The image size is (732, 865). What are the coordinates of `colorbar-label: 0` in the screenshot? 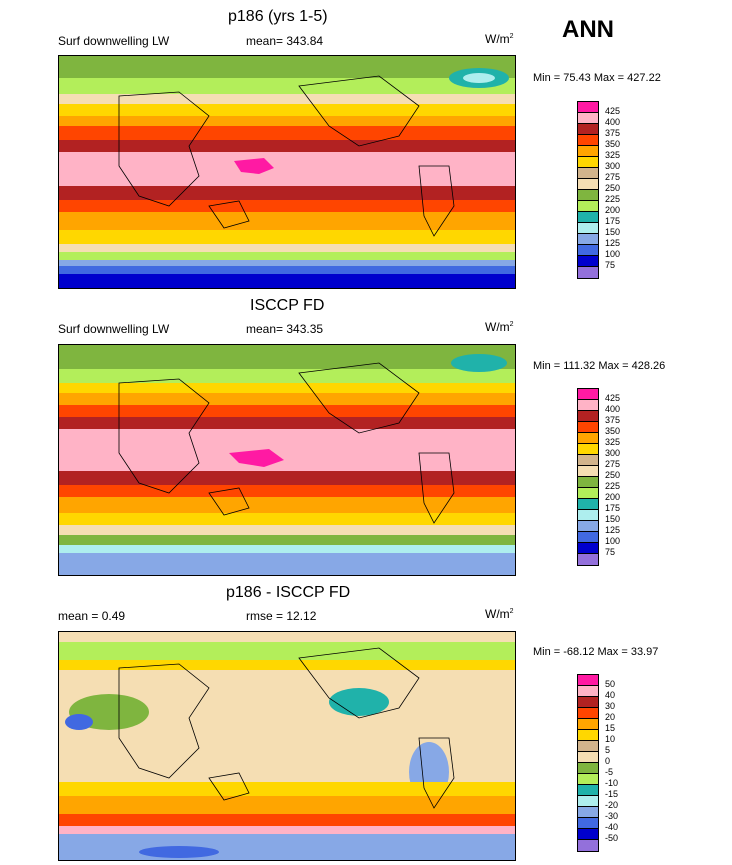 It's located at (608, 761).